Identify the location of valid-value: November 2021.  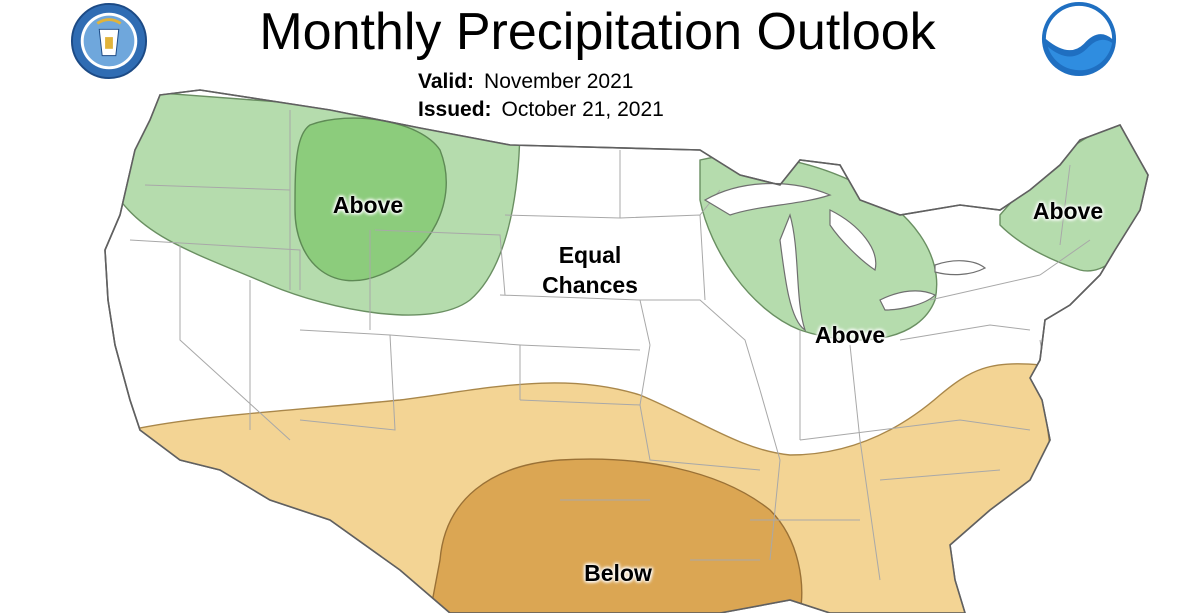
(559, 81).